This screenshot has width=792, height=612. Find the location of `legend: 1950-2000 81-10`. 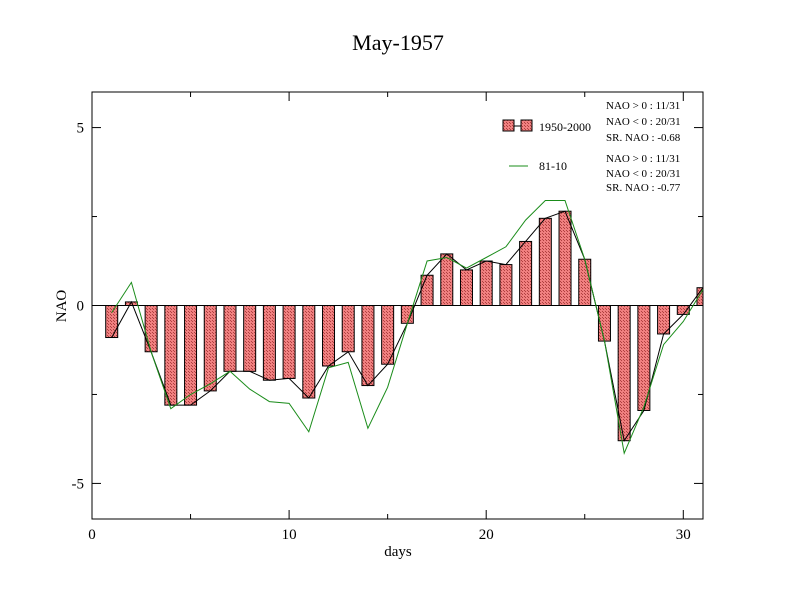

legend: 1950-2000 81-10 is located at coordinates (546, 146).